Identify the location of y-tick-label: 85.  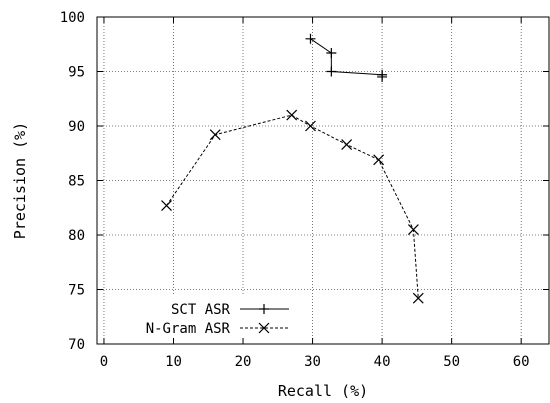
(76, 182).